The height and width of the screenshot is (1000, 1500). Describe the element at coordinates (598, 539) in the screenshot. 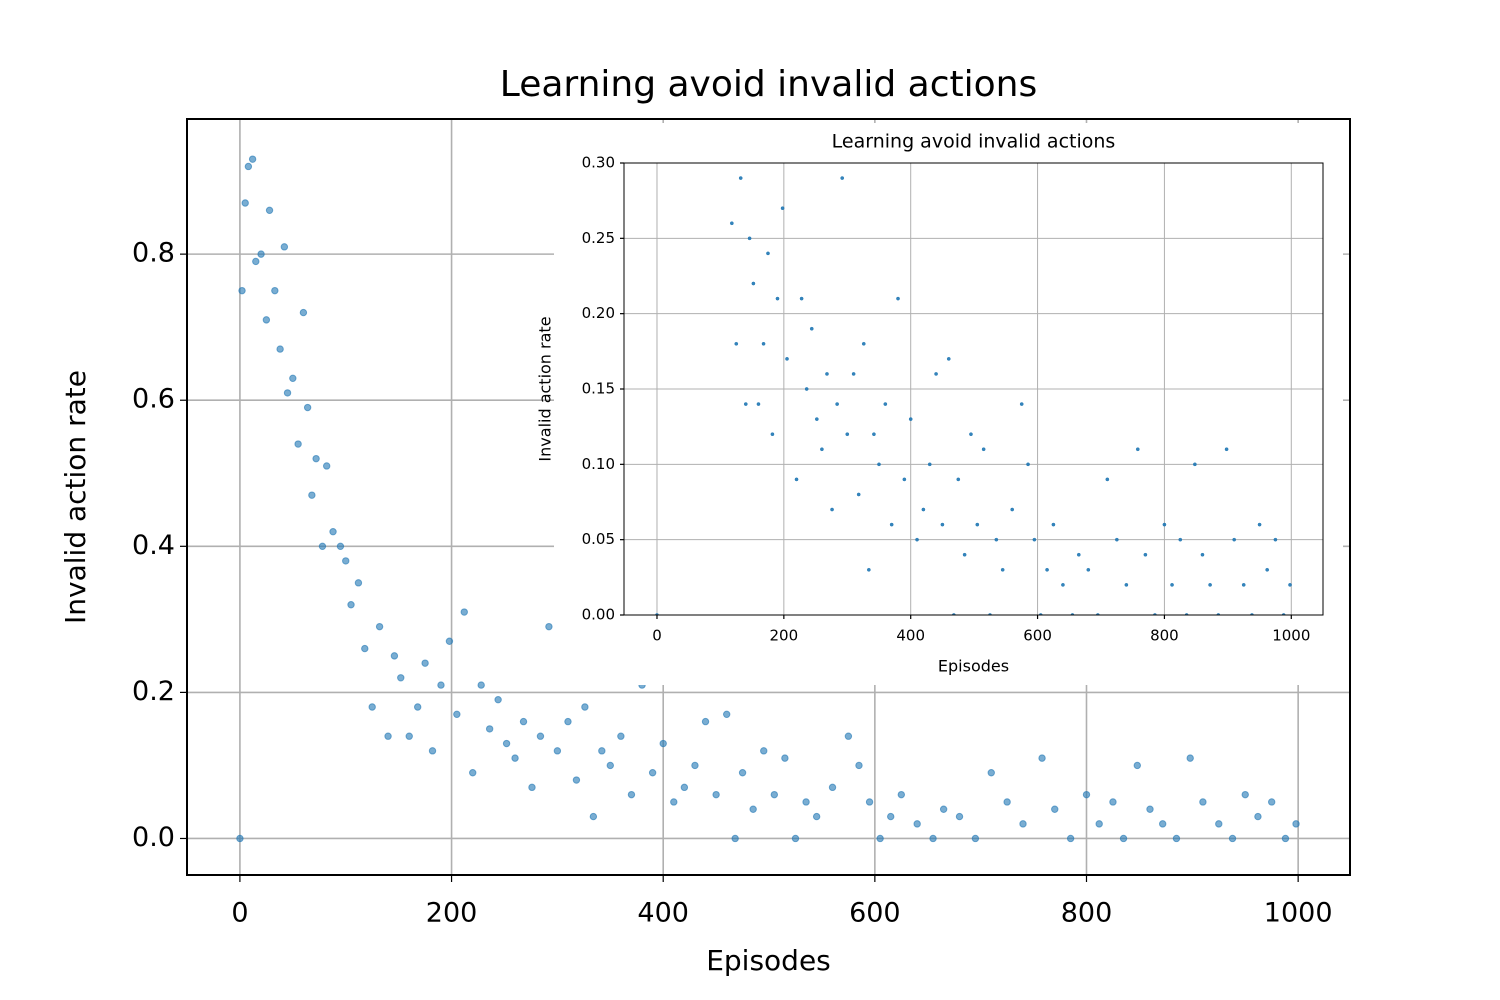

I see `y-tick-label: 0.05` at that location.